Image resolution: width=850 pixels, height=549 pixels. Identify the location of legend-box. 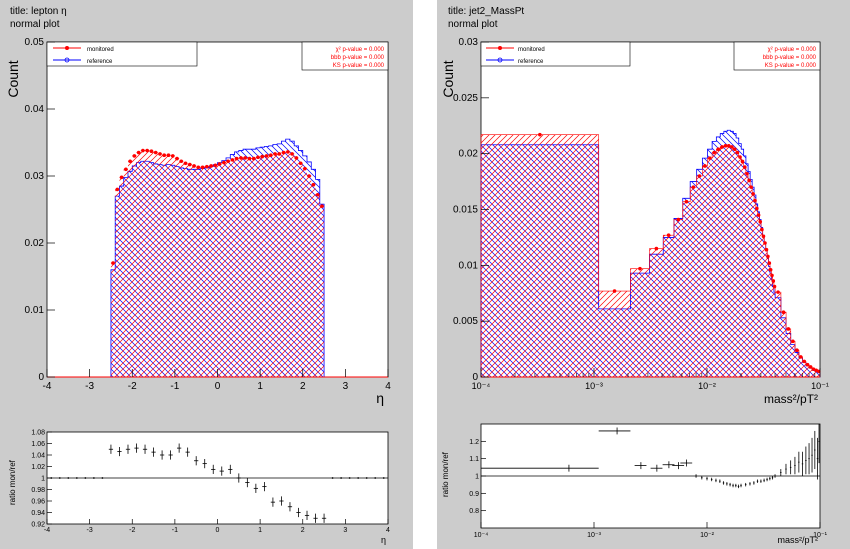
(555, 54).